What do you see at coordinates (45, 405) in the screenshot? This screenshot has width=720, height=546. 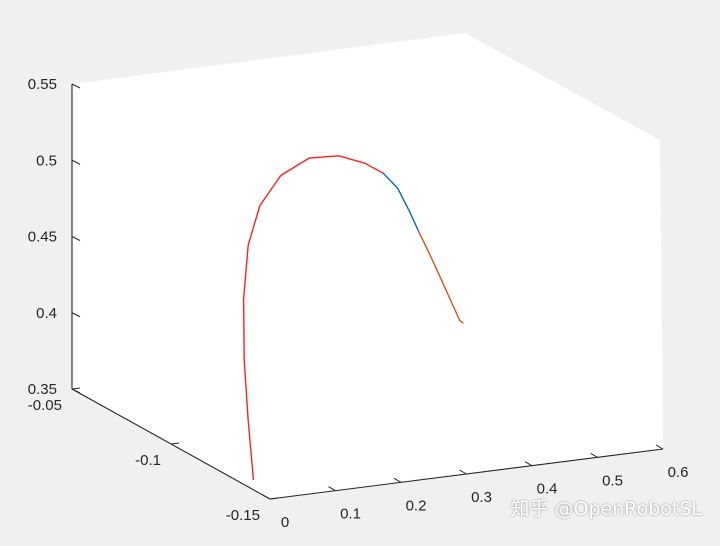 I see `y-tick-label: -0.05` at bounding box center [45, 405].